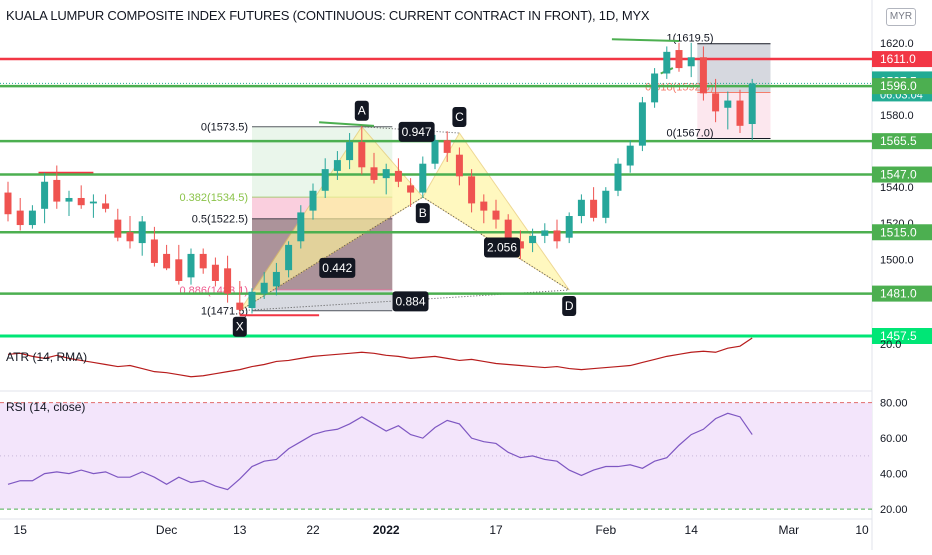 The width and height of the screenshot is (932, 555). Describe the element at coordinates (692, 530) in the screenshot. I see `time-tick-label: 14` at that location.